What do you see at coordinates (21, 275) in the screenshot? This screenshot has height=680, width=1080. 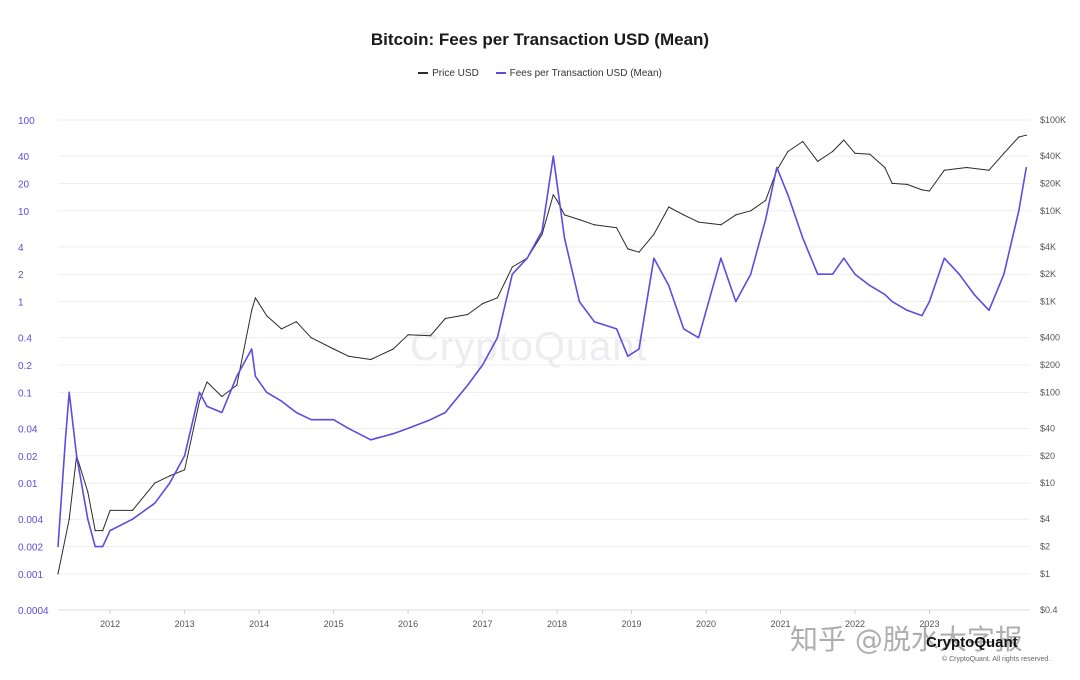 I see `y-left-tick-label: 2` at bounding box center [21, 275].